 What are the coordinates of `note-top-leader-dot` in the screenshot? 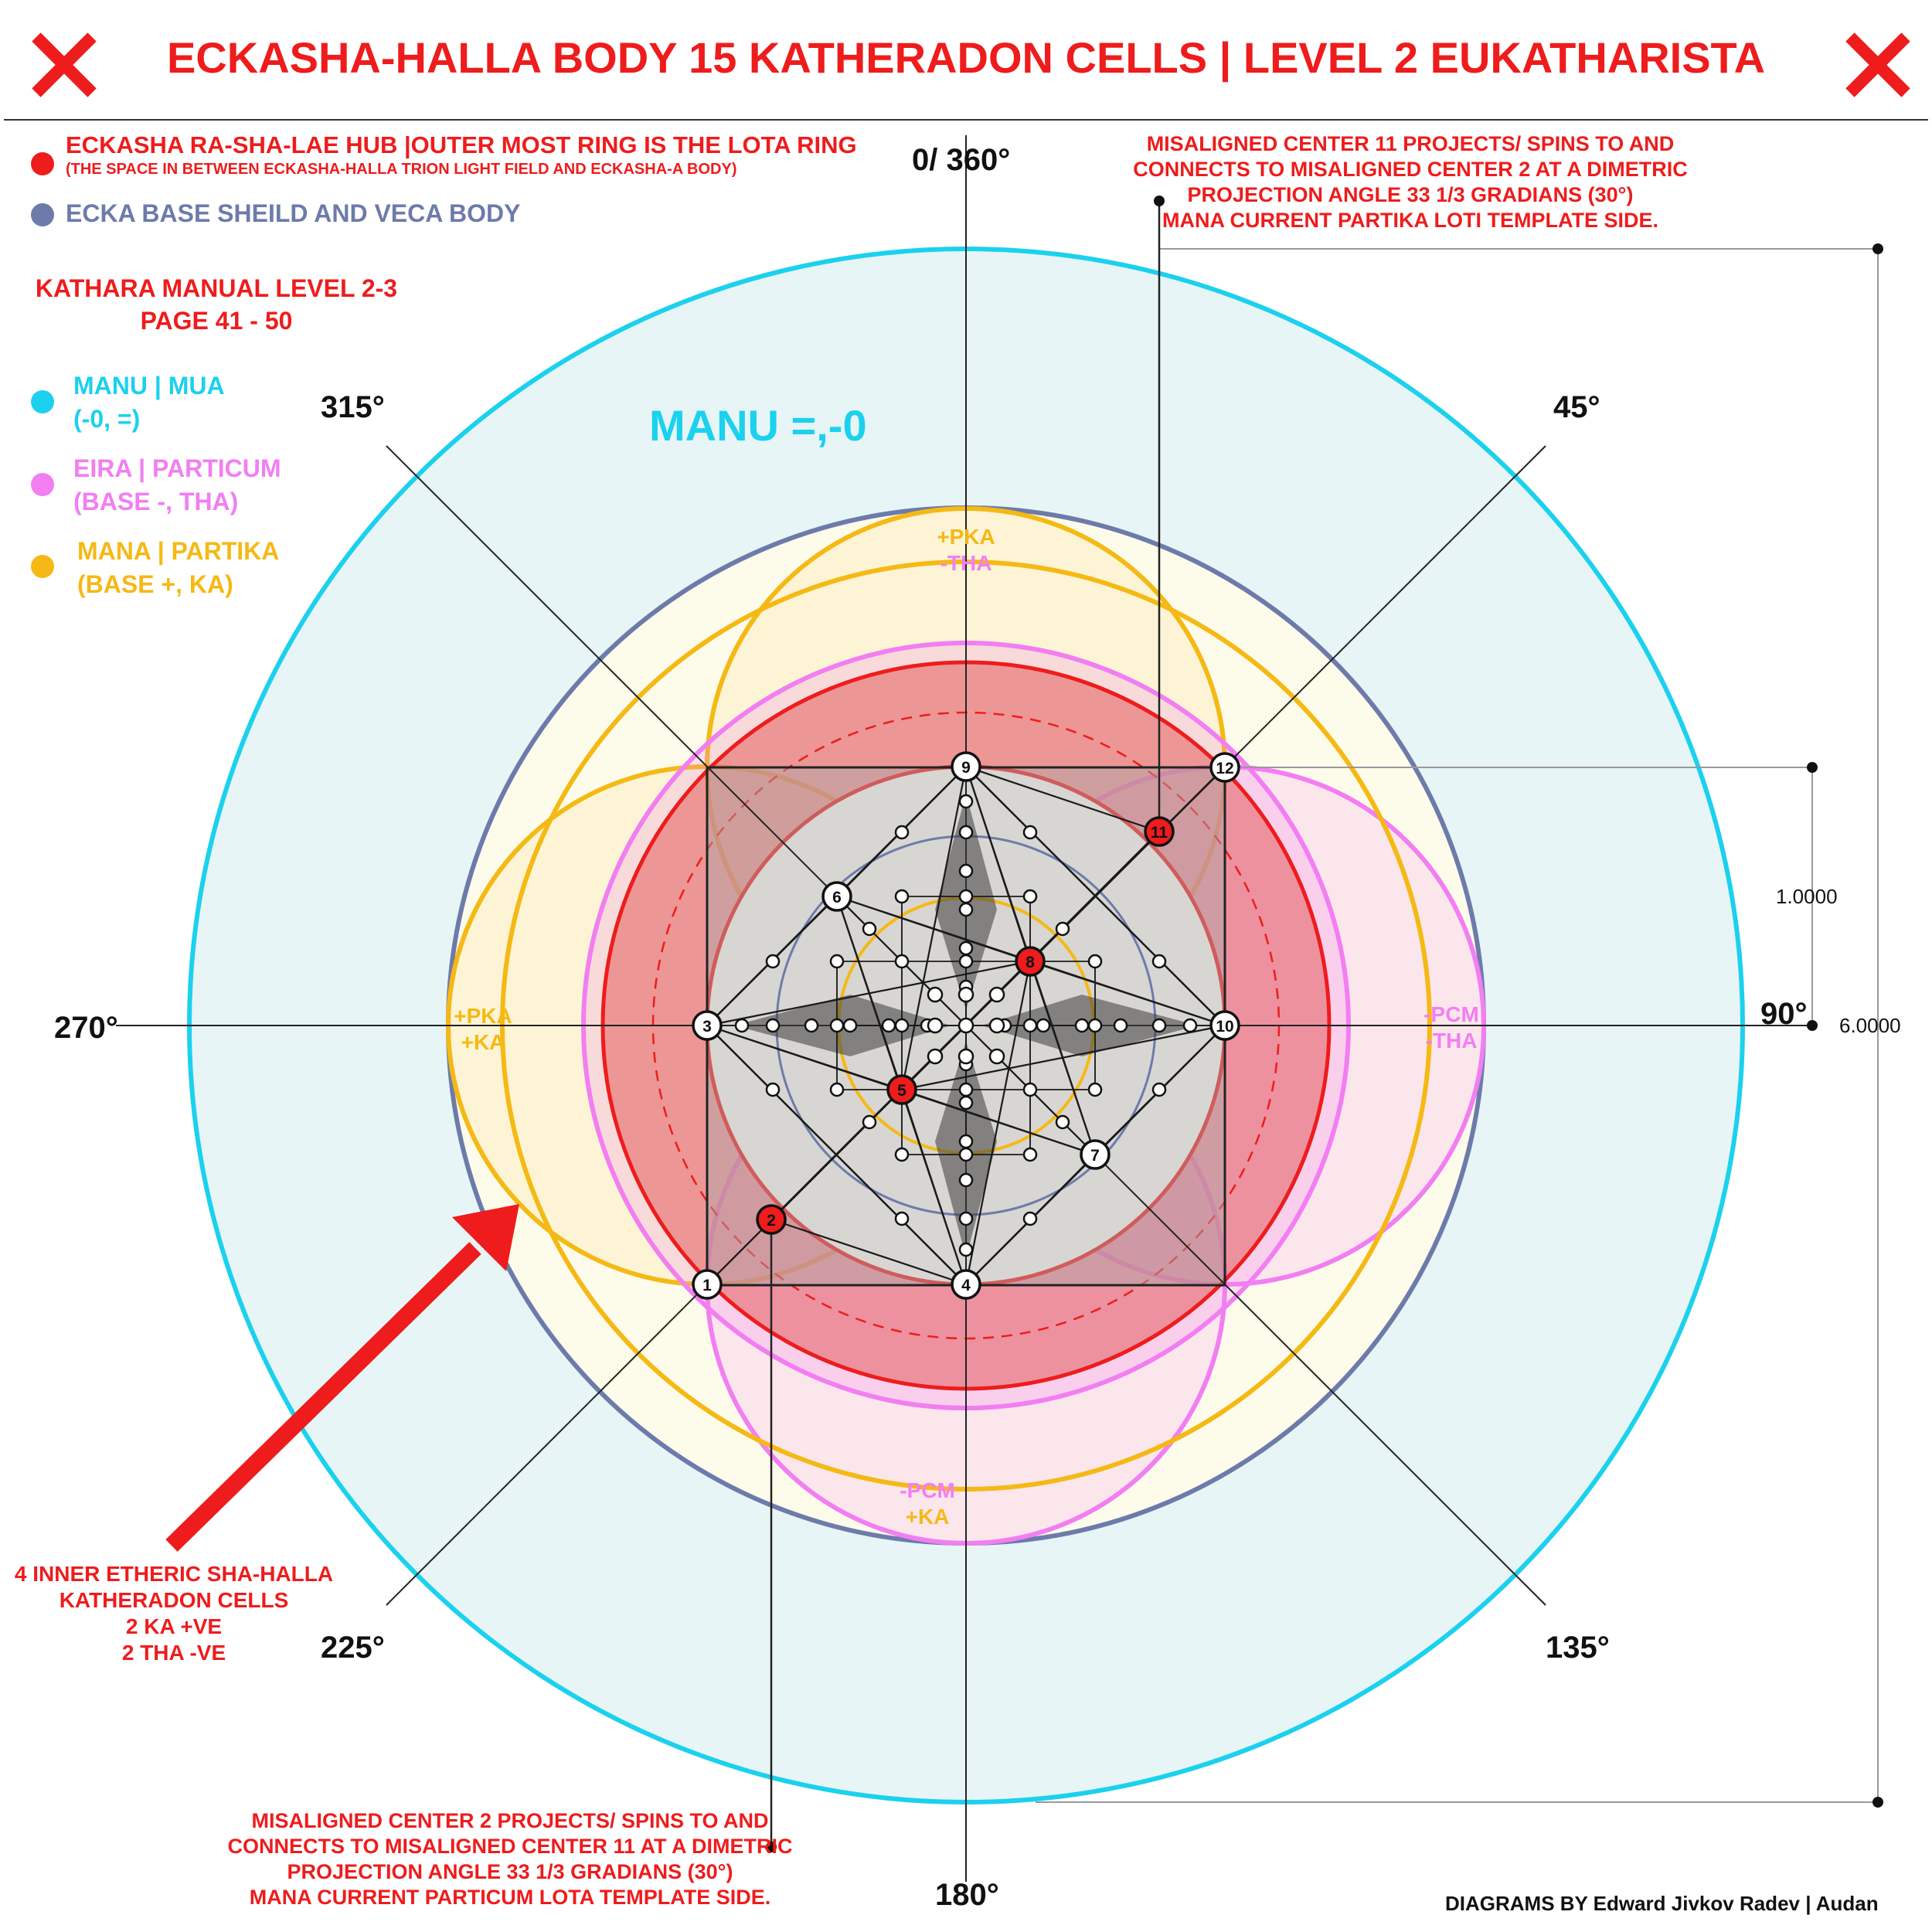 It's located at (1159, 201).